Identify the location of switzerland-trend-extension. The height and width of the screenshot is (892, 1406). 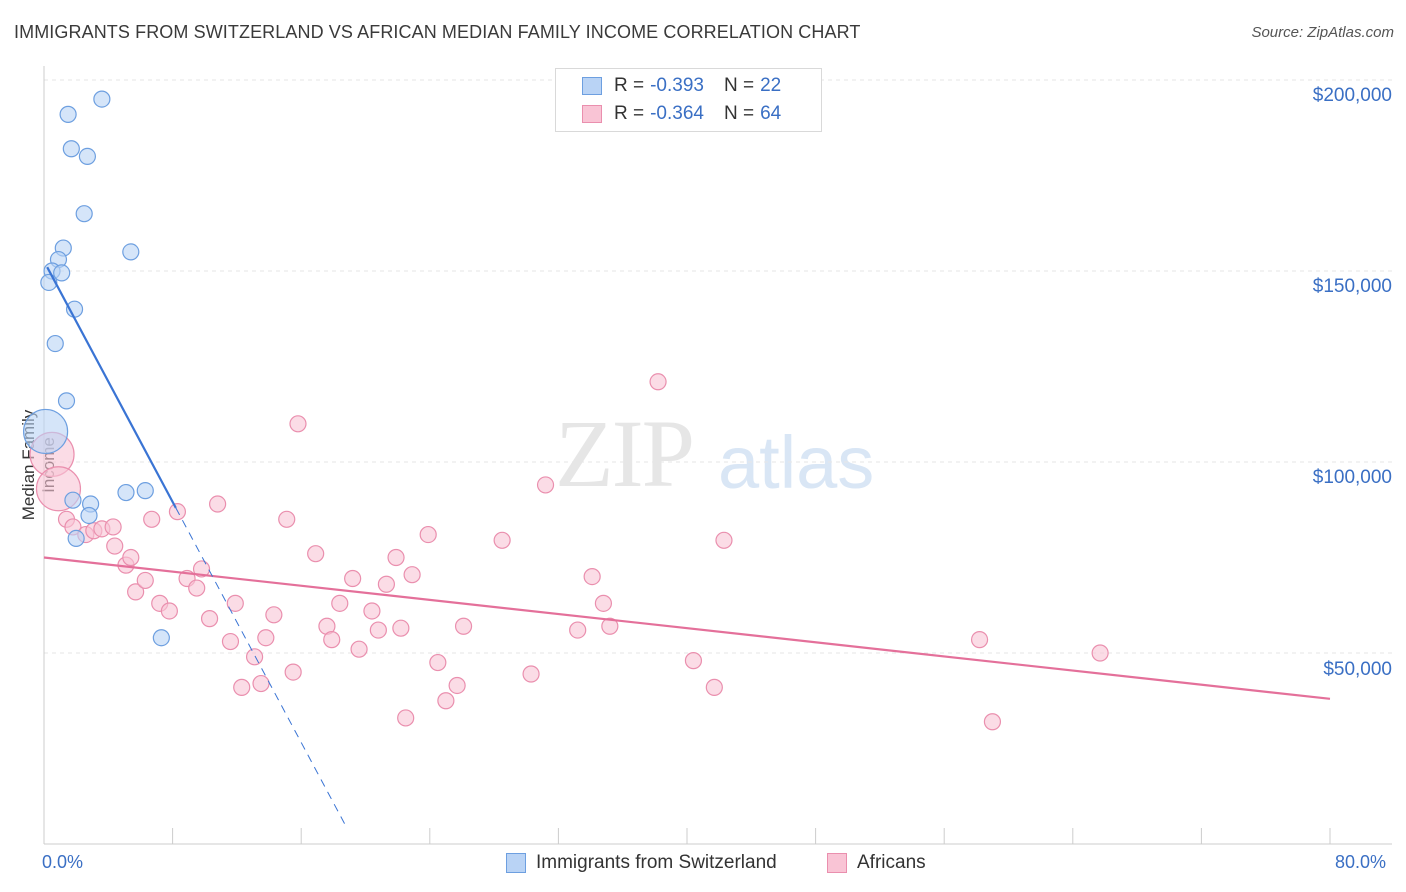
(261, 667).